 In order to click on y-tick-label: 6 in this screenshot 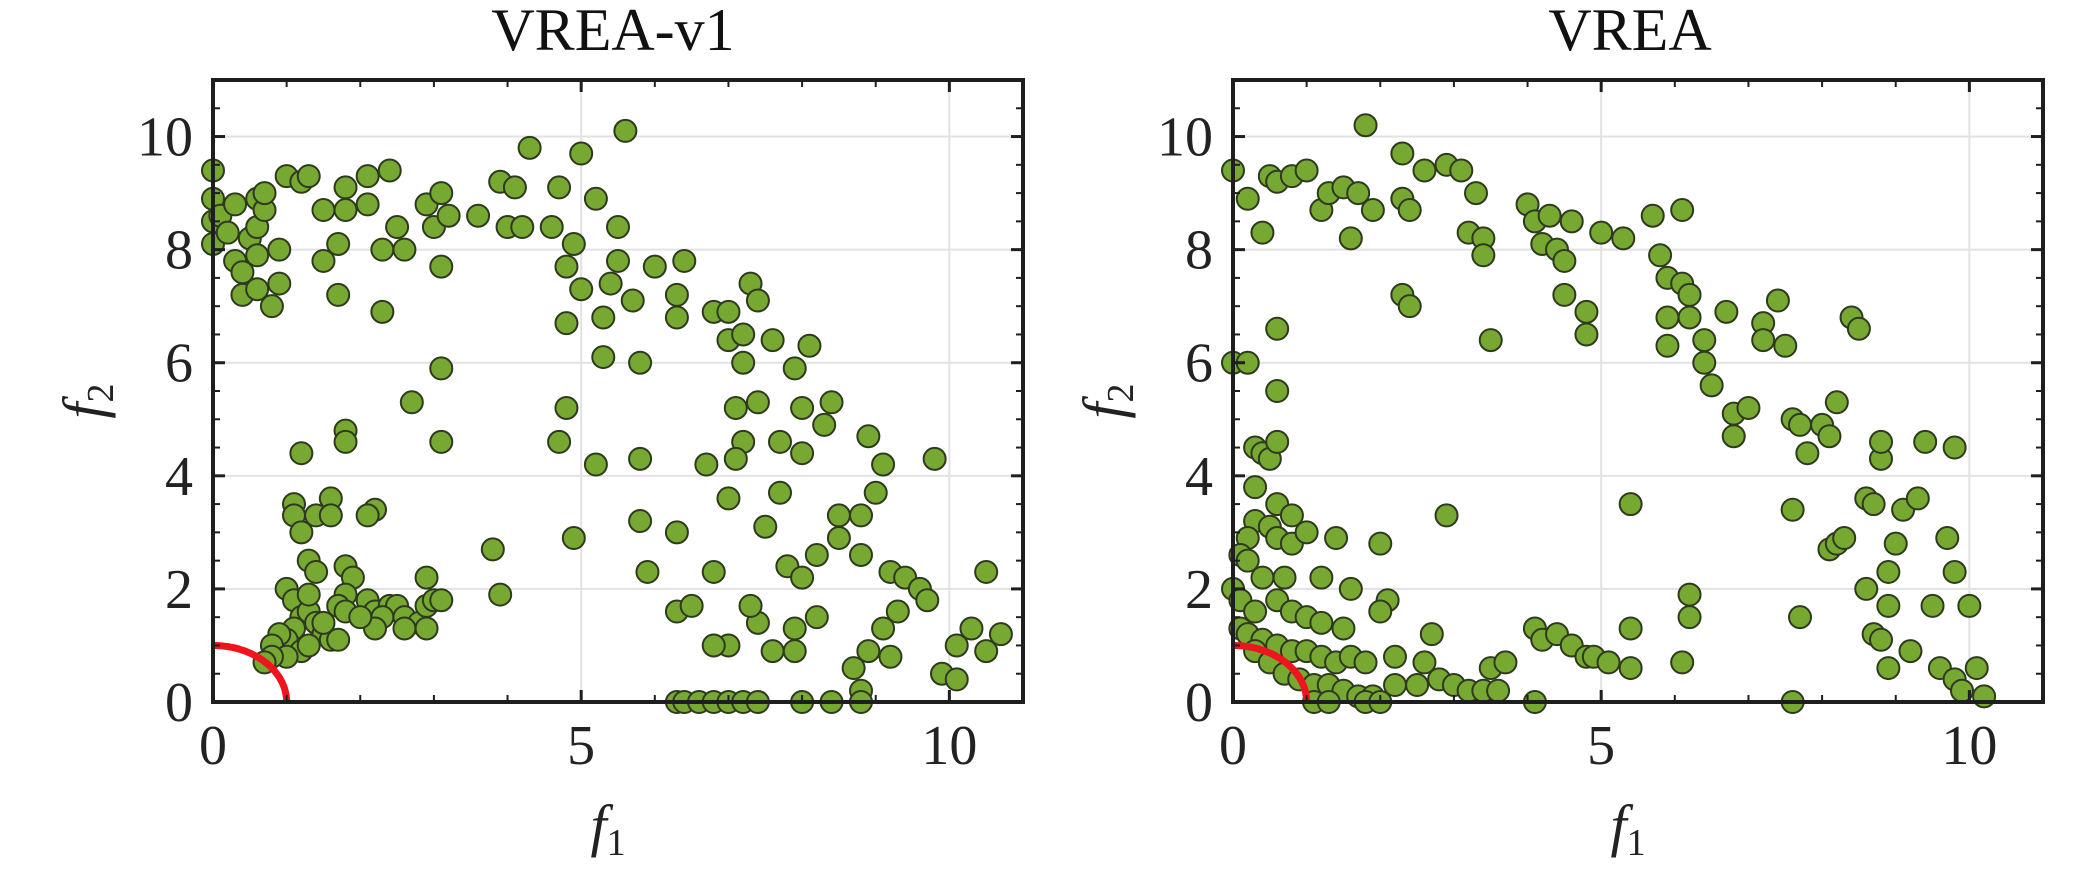, I will do `click(1199, 364)`.